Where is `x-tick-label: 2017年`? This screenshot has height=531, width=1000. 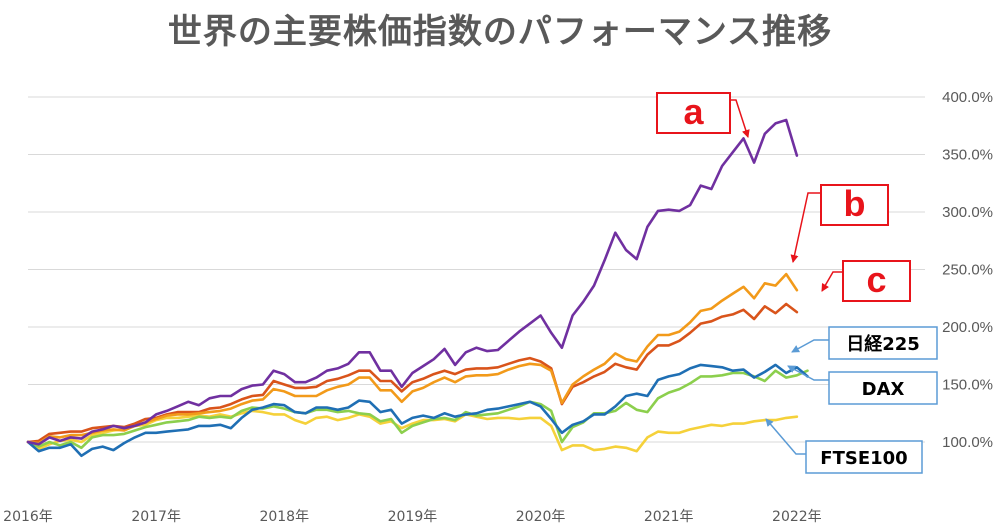
x-tick-label: 2017年 is located at coordinates (156, 517).